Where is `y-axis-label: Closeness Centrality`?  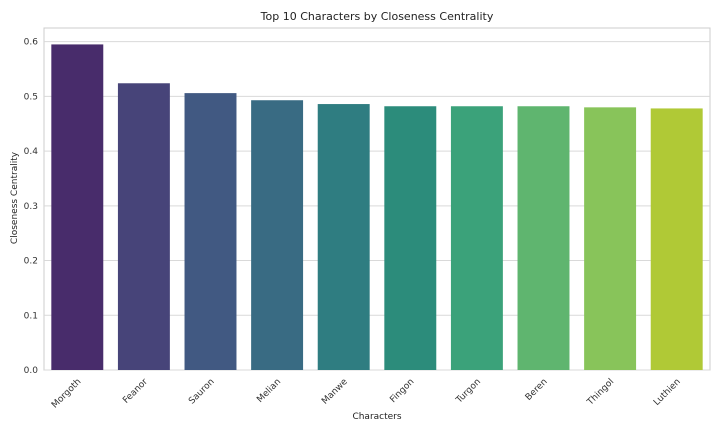
y-axis-label: Closeness Centrality is located at coordinates (15, 197).